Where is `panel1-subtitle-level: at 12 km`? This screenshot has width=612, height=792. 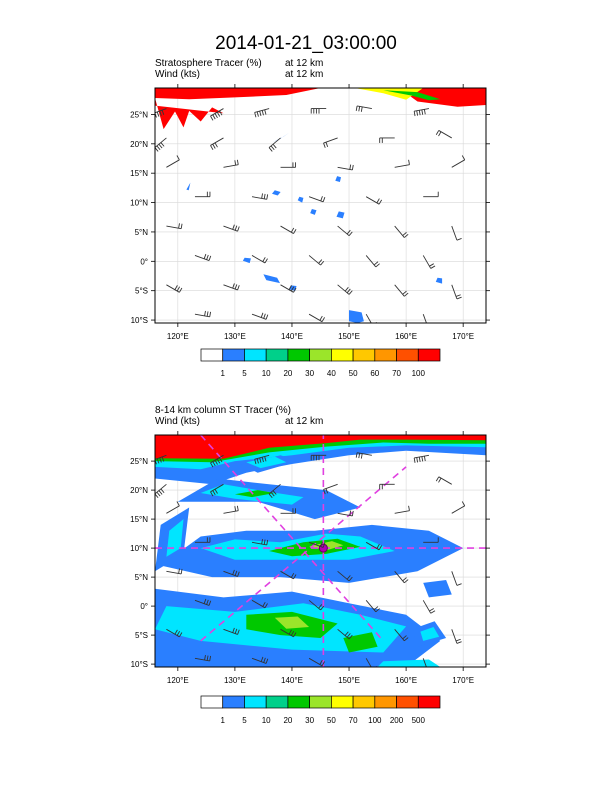
panel1-subtitle-level: at 12 km is located at coordinates (304, 74).